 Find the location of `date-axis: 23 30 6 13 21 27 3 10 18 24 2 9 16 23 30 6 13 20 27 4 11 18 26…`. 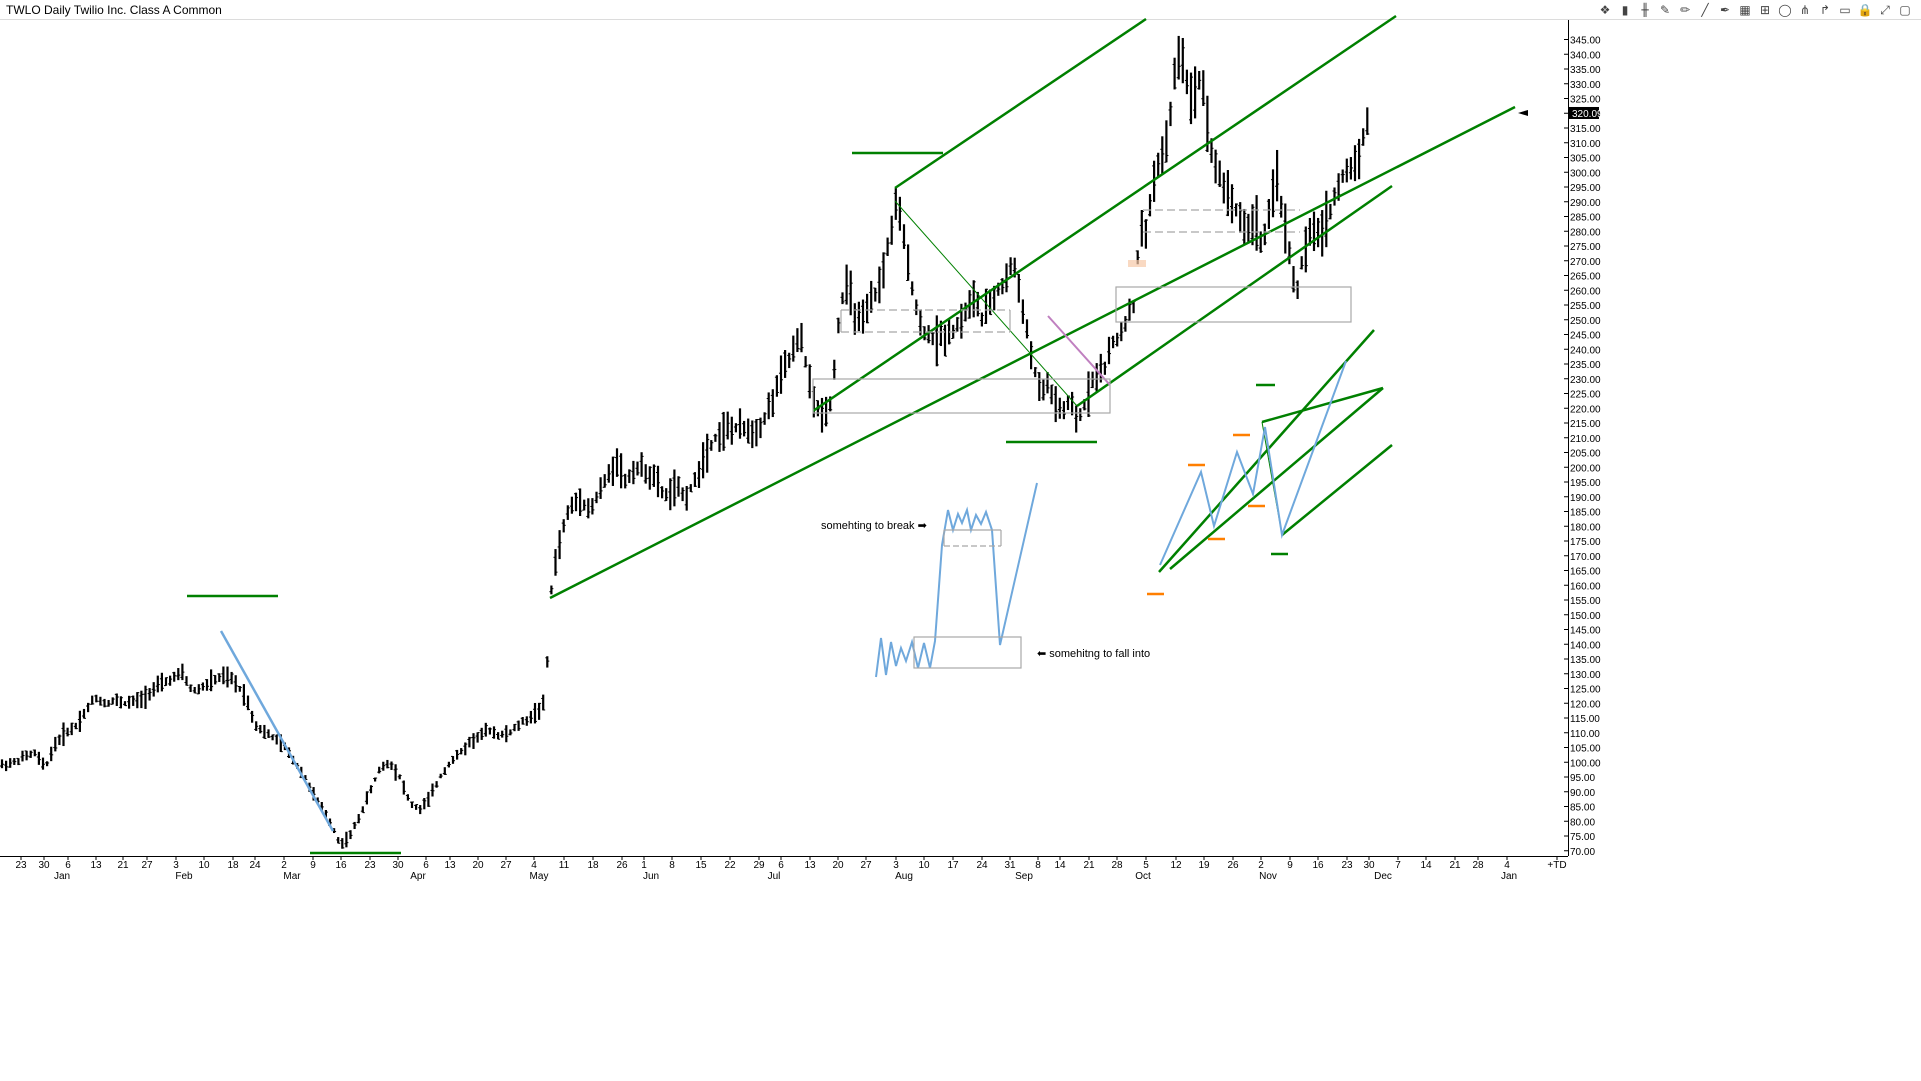

date-axis: 23 30 6 13 21 27 3 10 18 24 2 9 16 23 30 6 13 20 27 4 11 18 26… is located at coordinates (960, 869).